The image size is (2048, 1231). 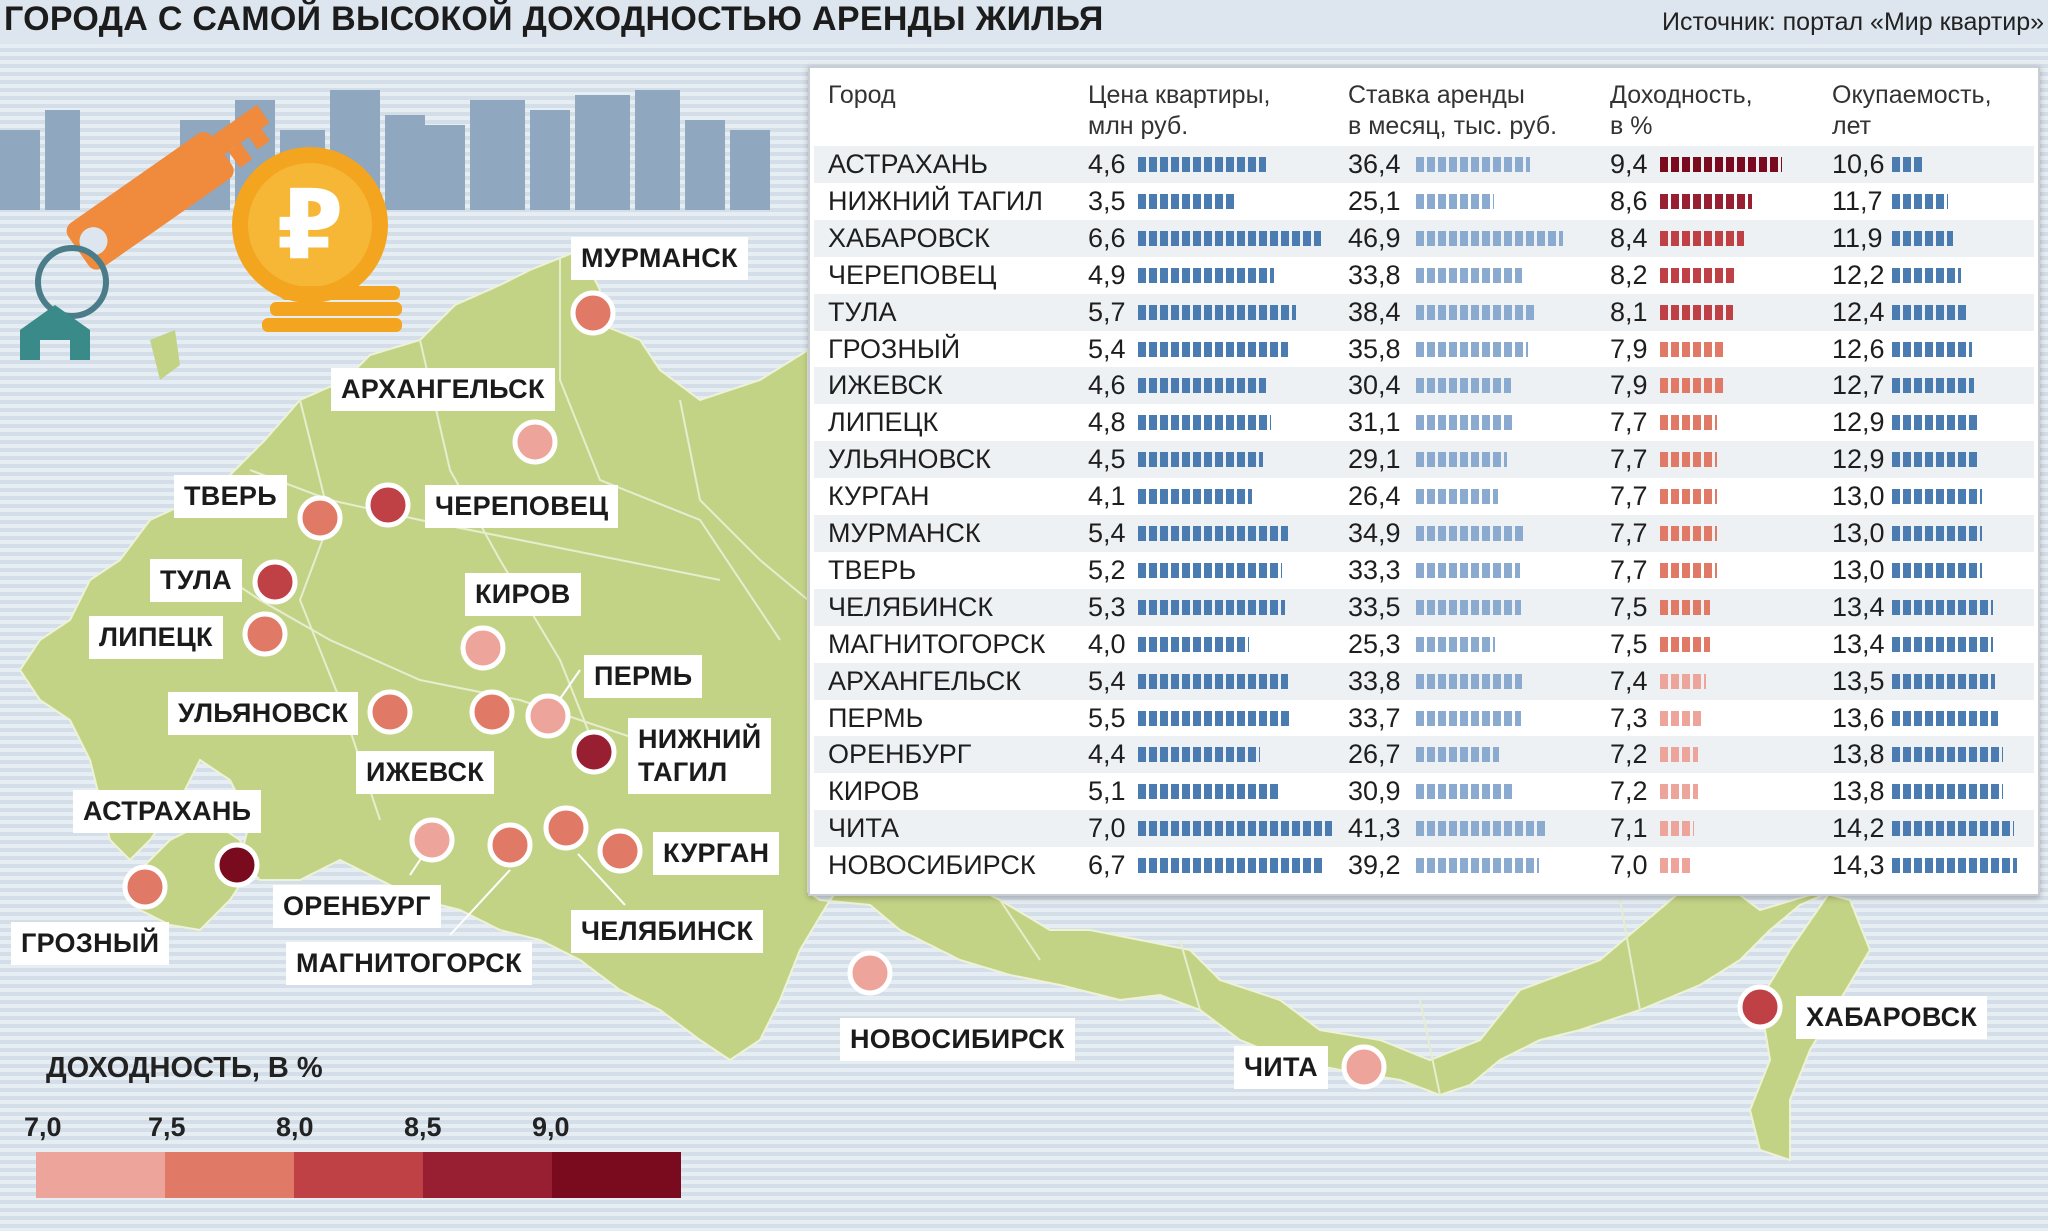 What do you see at coordinates (1424, 496) in the screenshot?
I see `table-row: КУРГАН 4,1 26,4 7,7 13,0` at bounding box center [1424, 496].